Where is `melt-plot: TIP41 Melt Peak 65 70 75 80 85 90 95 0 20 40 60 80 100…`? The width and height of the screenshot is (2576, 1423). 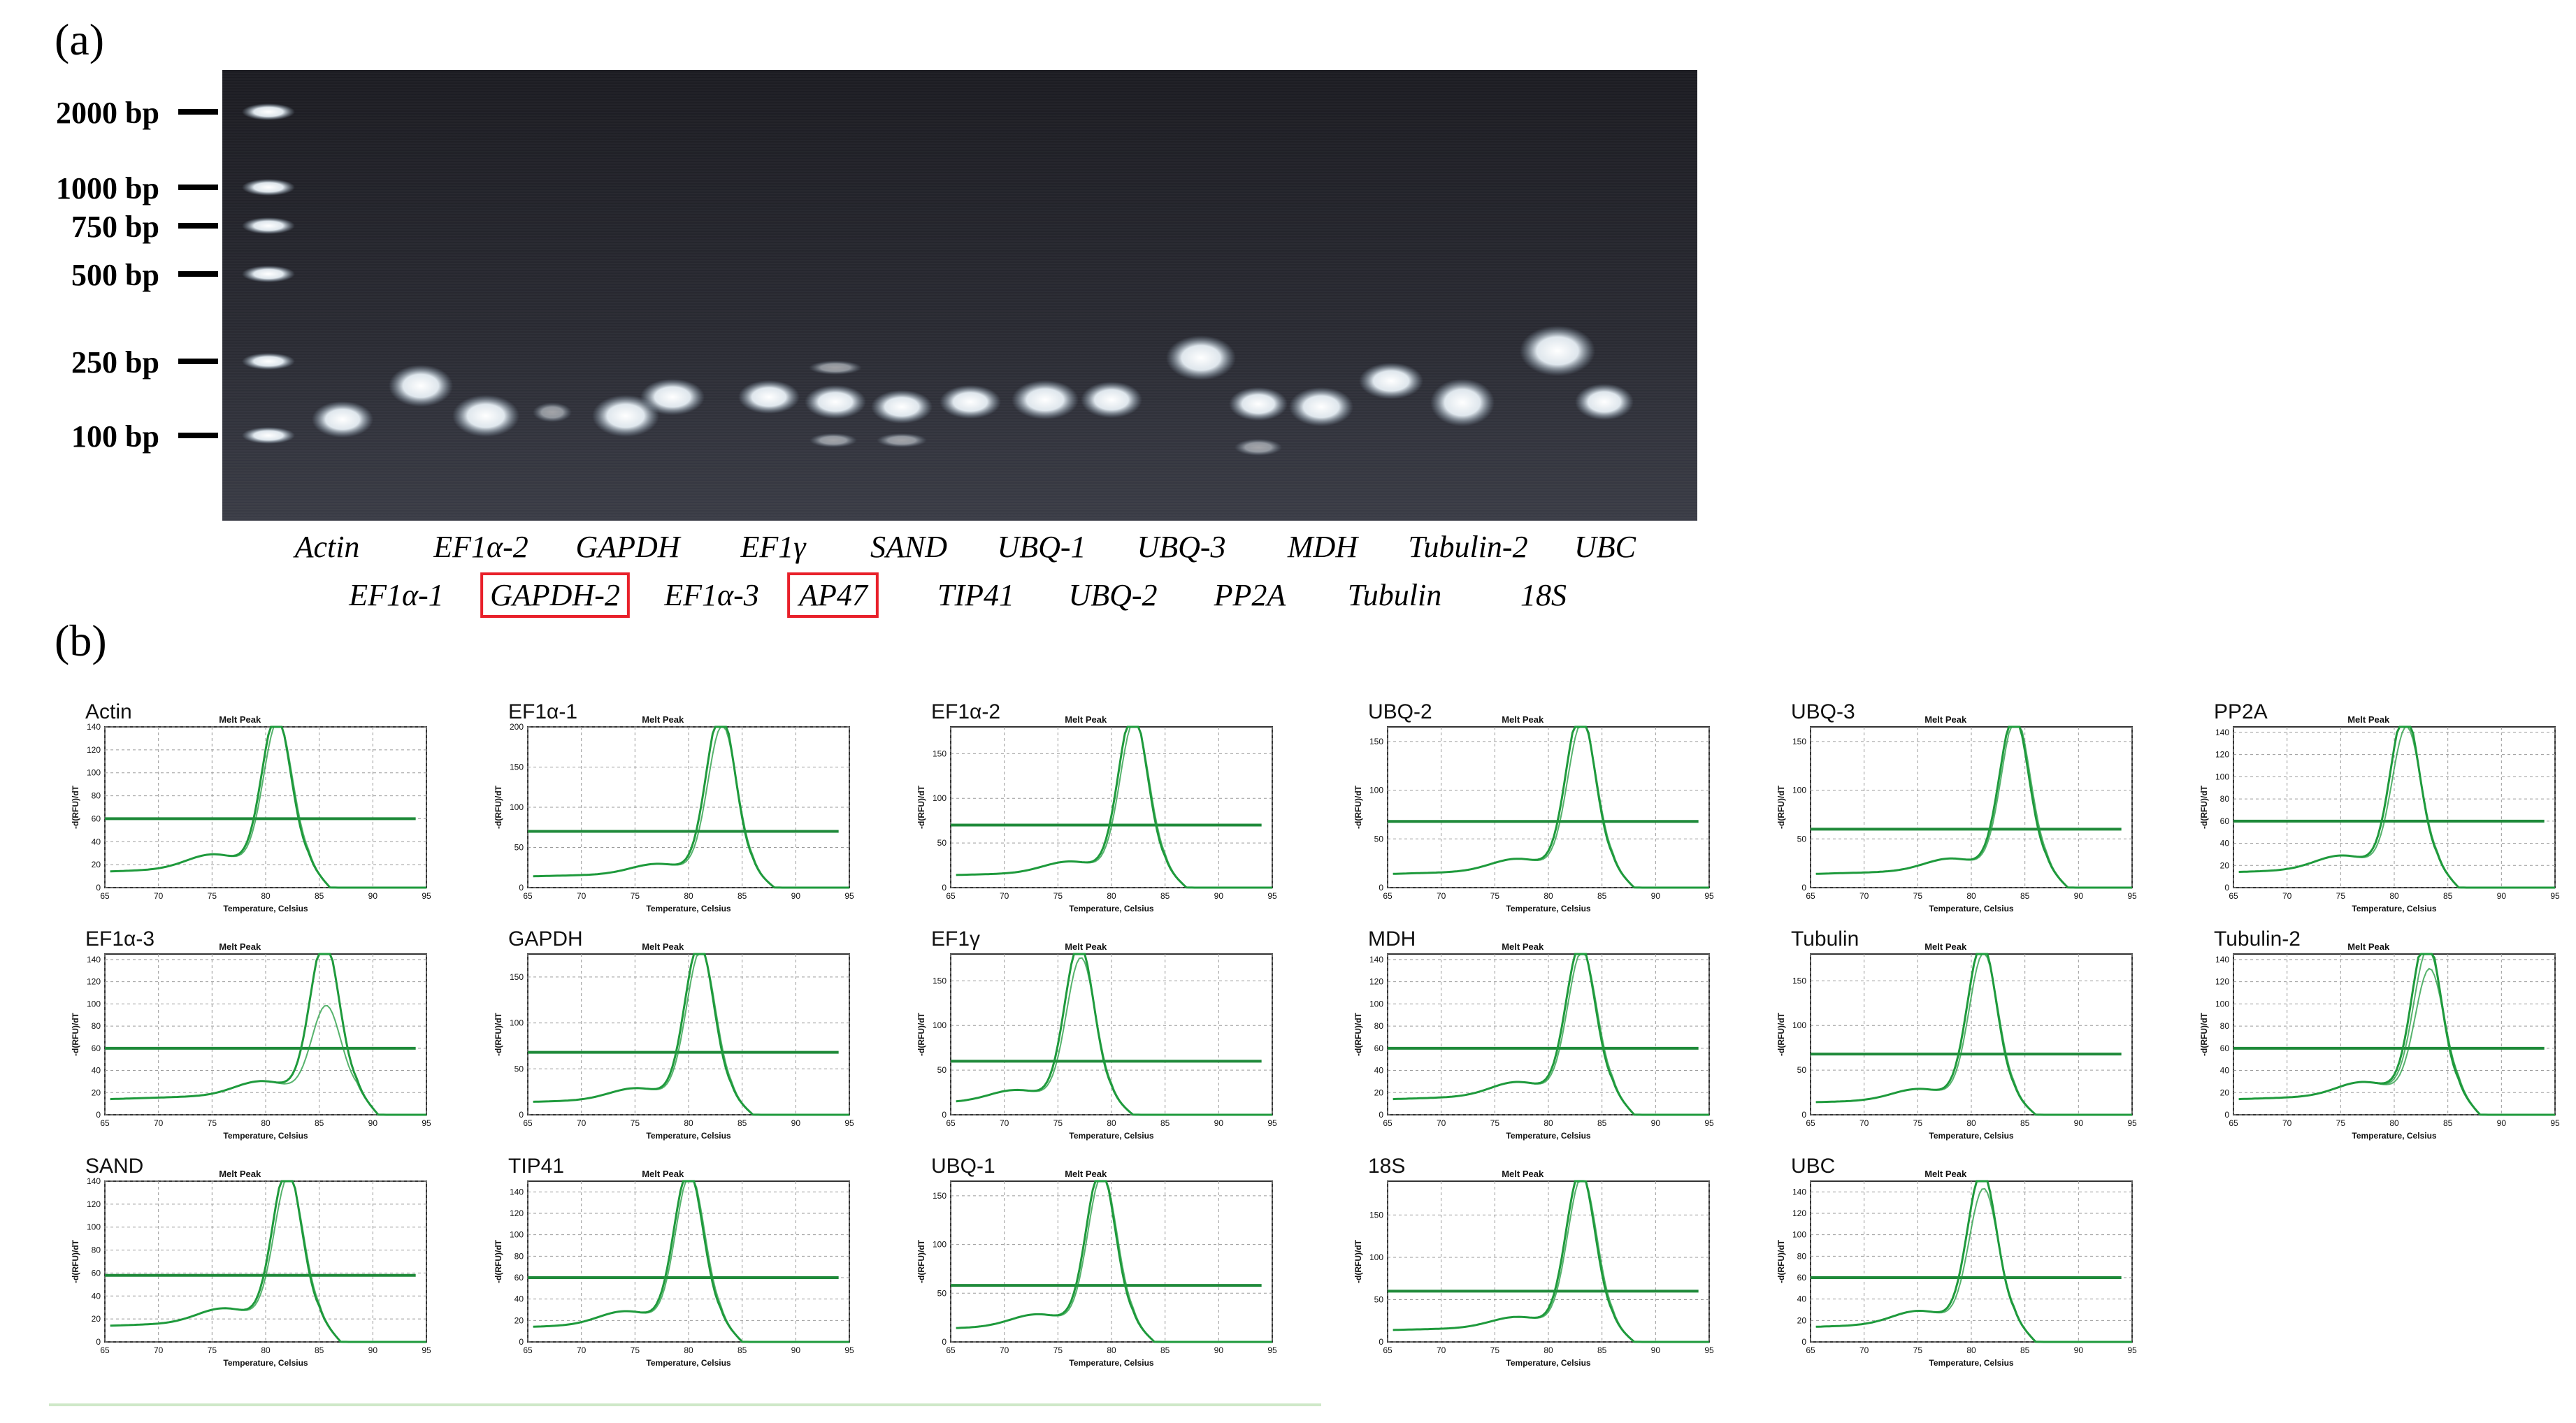
melt-plot: TIP41 Melt Peak 65 70 75 80 85 90 95 0 20 40 60 80 100… is located at coordinates (674, 1261).